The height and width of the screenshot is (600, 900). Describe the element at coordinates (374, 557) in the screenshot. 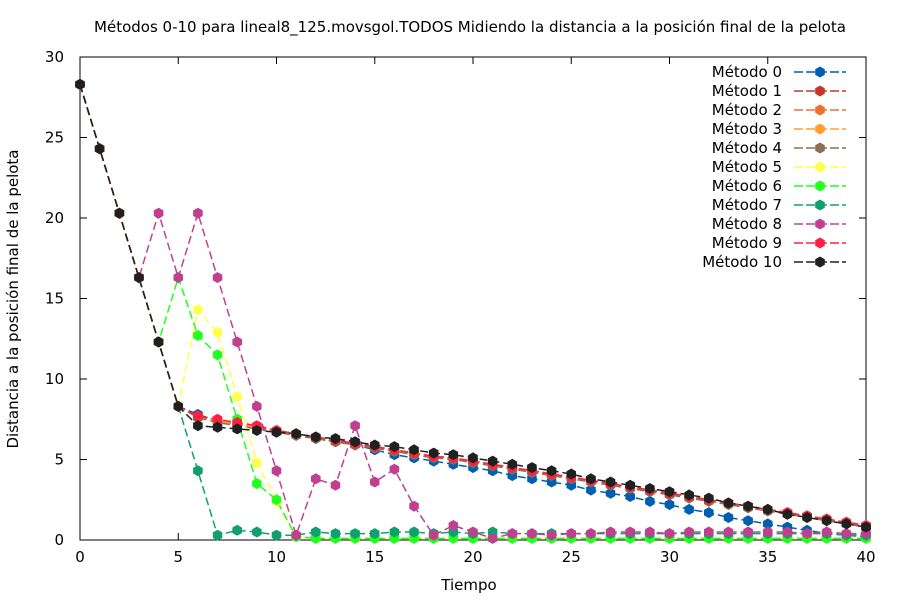

I see `x-tick-label: 15` at that location.